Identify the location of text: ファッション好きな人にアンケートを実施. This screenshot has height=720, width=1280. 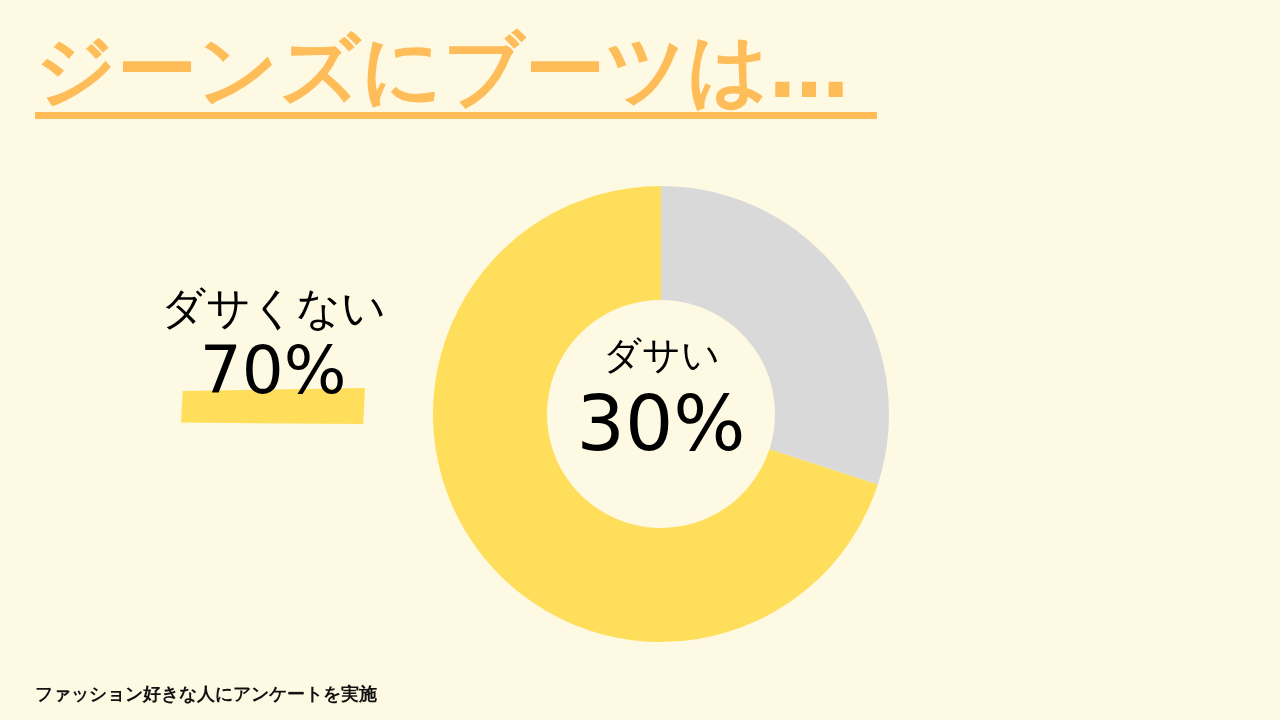
(206, 694).